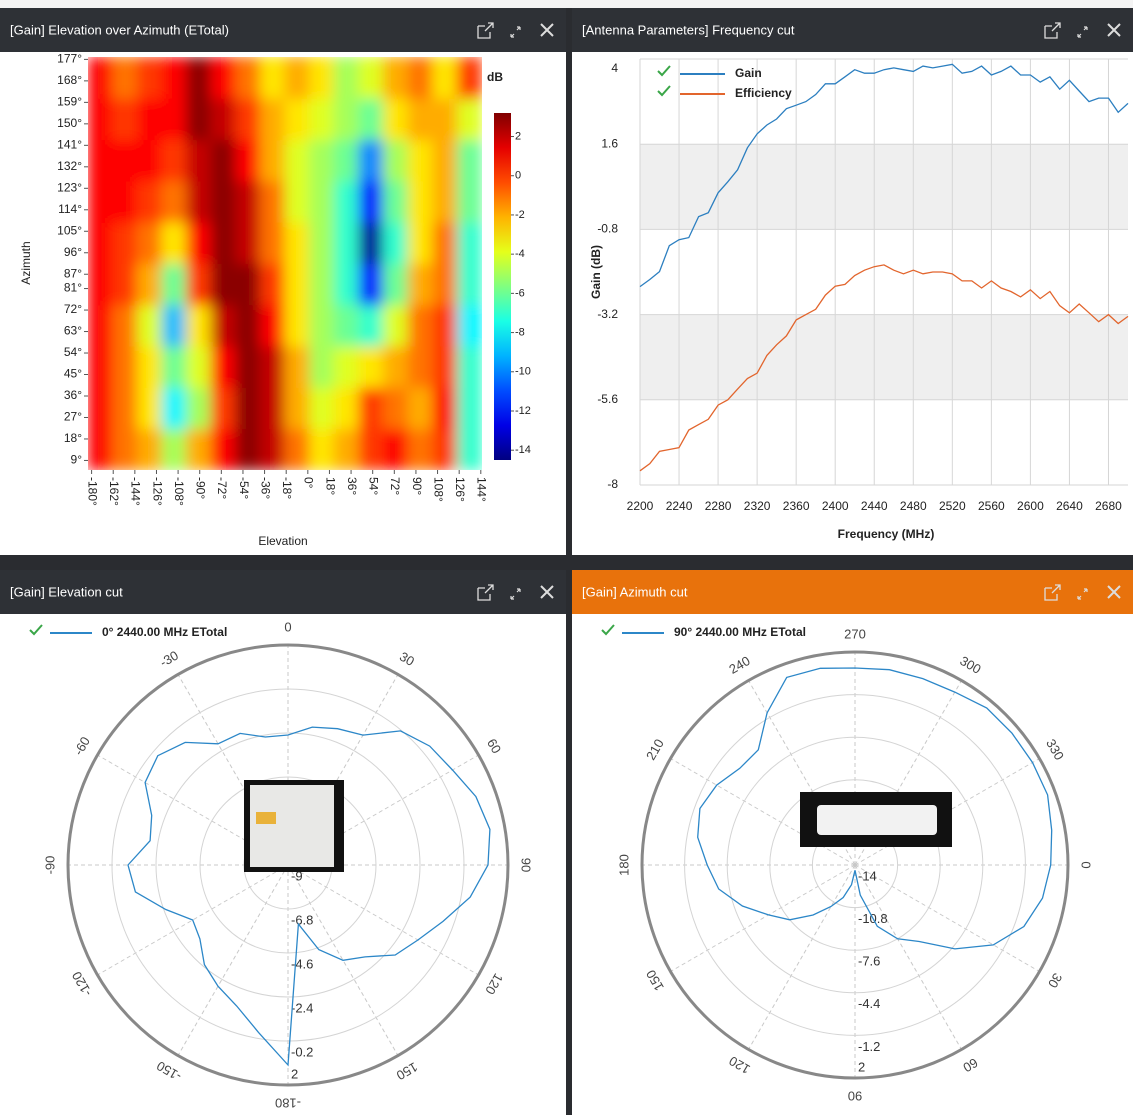 The image size is (1133, 1115). I want to click on y-tick-label: 114°, so click(70, 209).